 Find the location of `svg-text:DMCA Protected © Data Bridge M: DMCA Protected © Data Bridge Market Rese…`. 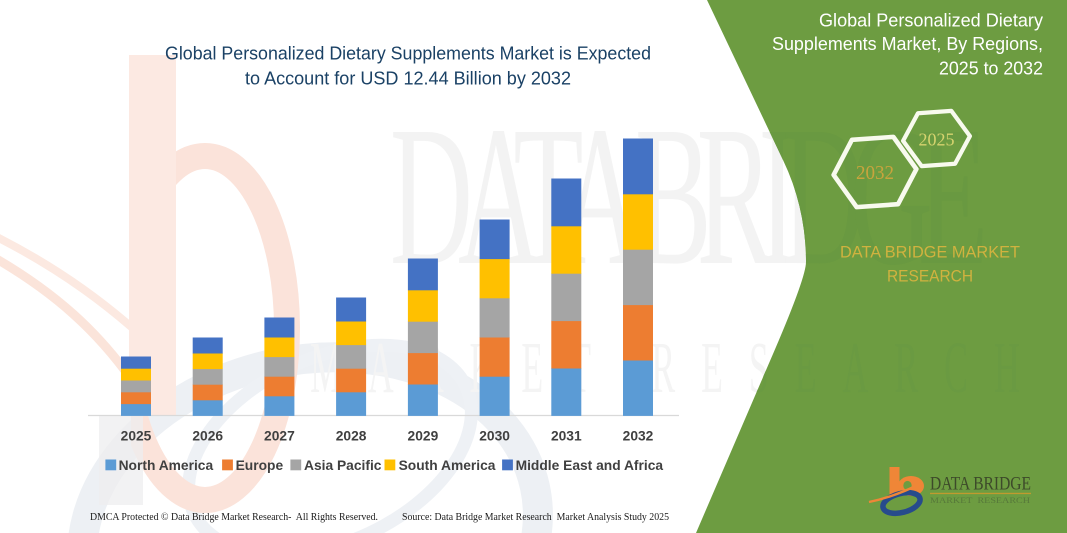

svg-text:DMCA Protected © Data Bridge M: DMCA Protected © Data Bridge Market Rese… is located at coordinates (234, 517).